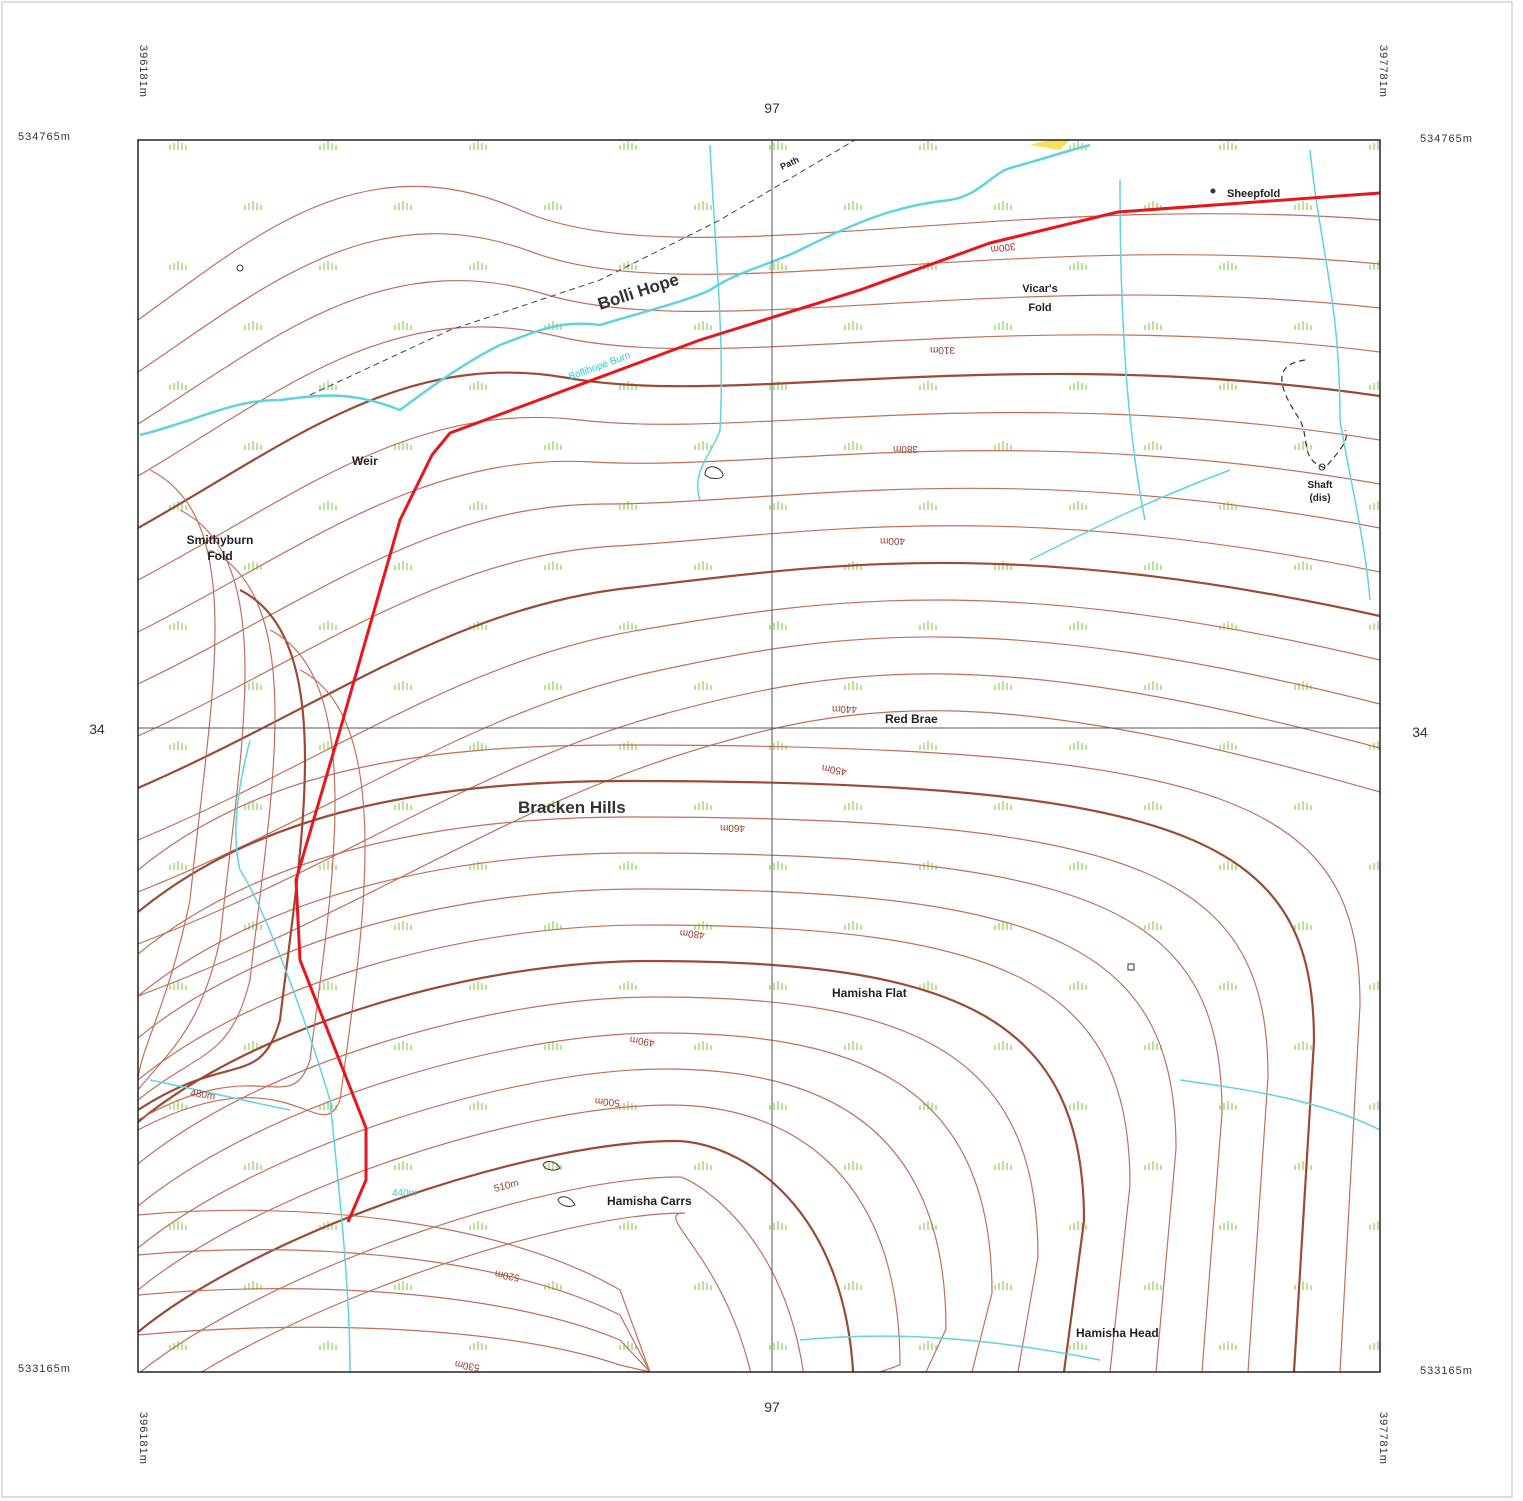 Image resolution: width=1523 pixels, height=1501 pixels. What do you see at coordinates (1050, 144) in the screenshot?
I see `yellow-patch` at bounding box center [1050, 144].